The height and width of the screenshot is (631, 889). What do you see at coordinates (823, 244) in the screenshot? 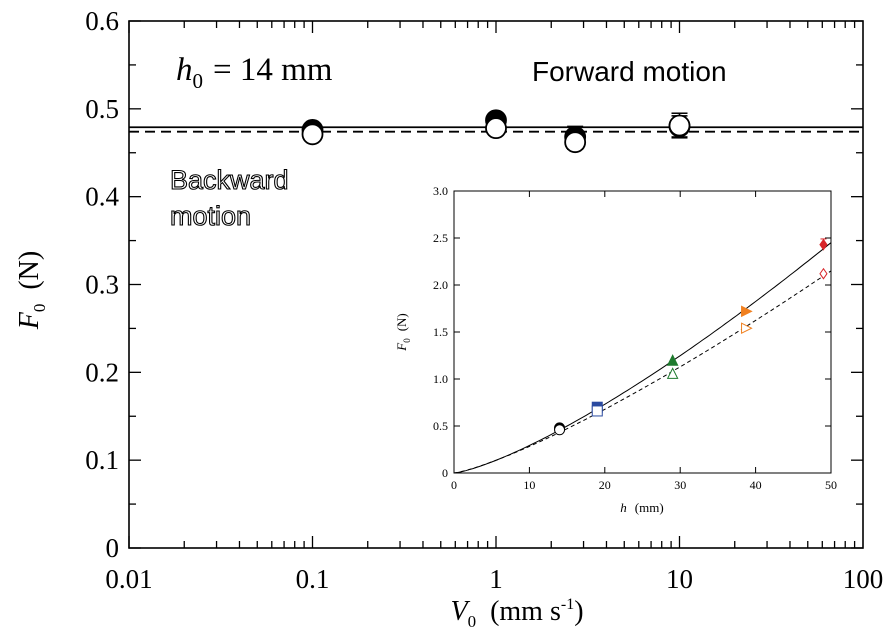
I see `inset-forward-diamond-point` at bounding box center [823, 244].